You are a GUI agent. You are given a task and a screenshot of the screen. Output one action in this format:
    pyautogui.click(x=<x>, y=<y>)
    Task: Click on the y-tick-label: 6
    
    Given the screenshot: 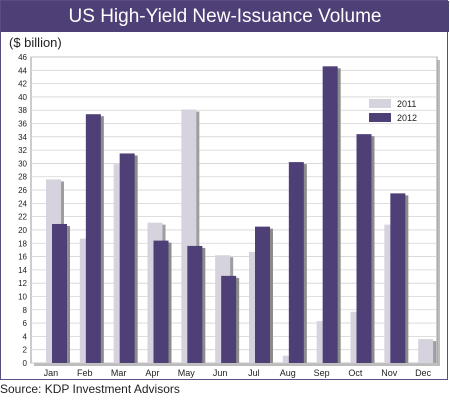 What is the action you would take?
    pyautogui.click(x=25, y=323)
    